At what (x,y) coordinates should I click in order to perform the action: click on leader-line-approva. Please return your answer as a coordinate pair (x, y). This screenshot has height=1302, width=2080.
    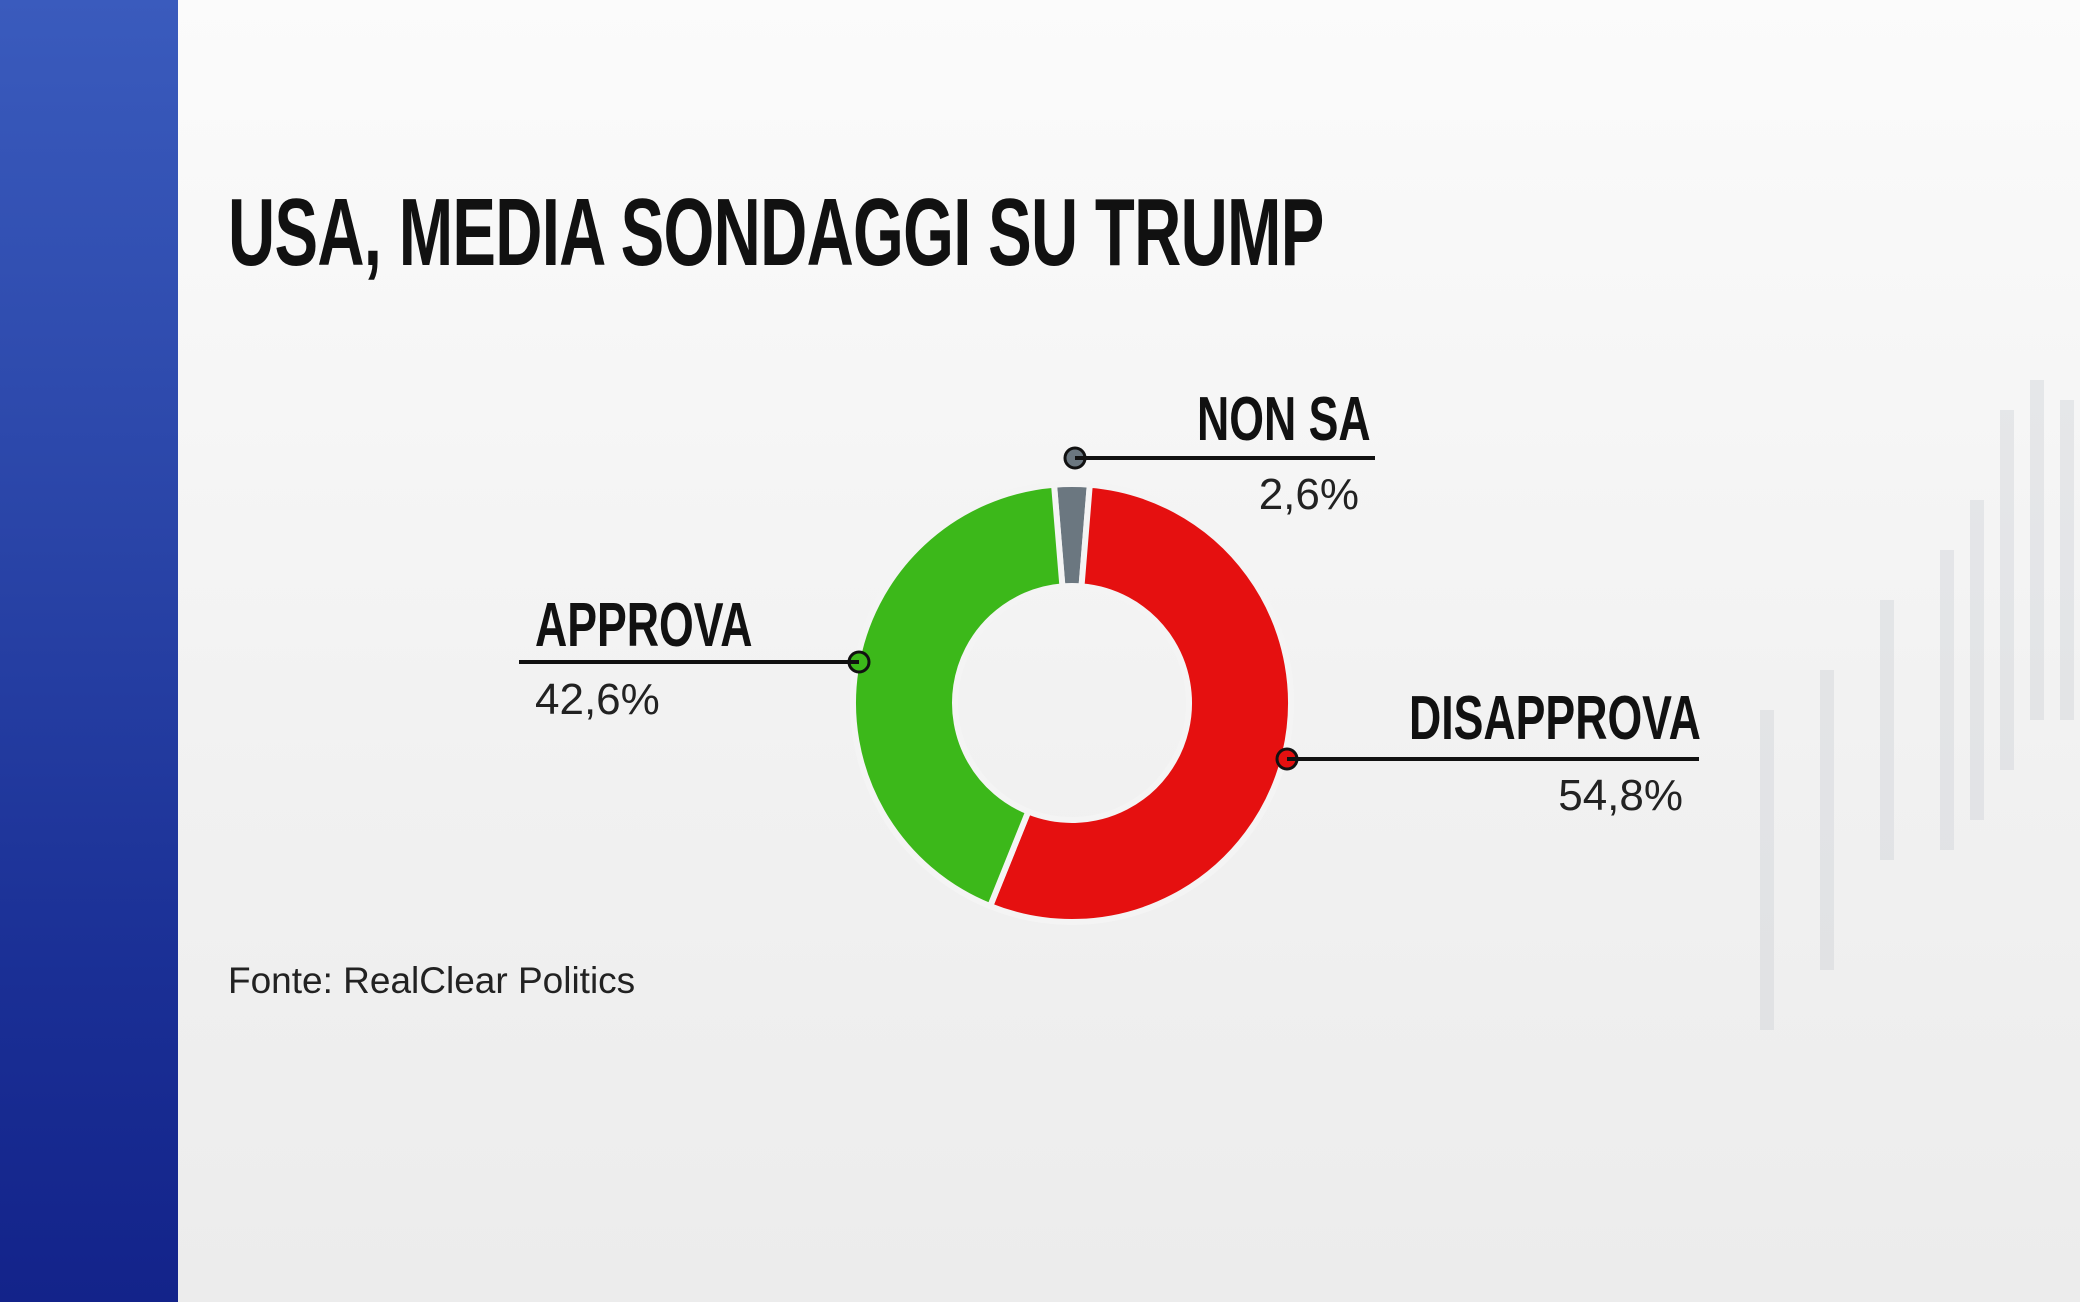
    Looking at the image, I should click on (689, 662).